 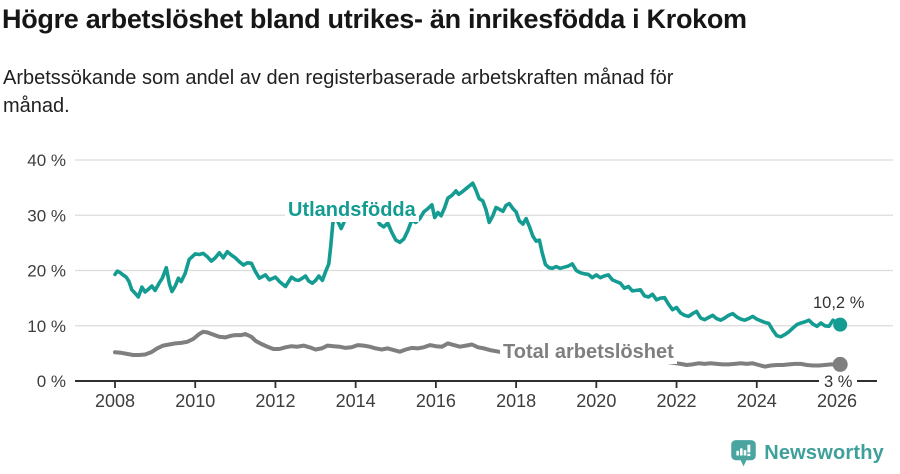 What do you see at coordinates (478, 349) in the screenshot?
I see `series-line-total` at bounding box center [478, 349].